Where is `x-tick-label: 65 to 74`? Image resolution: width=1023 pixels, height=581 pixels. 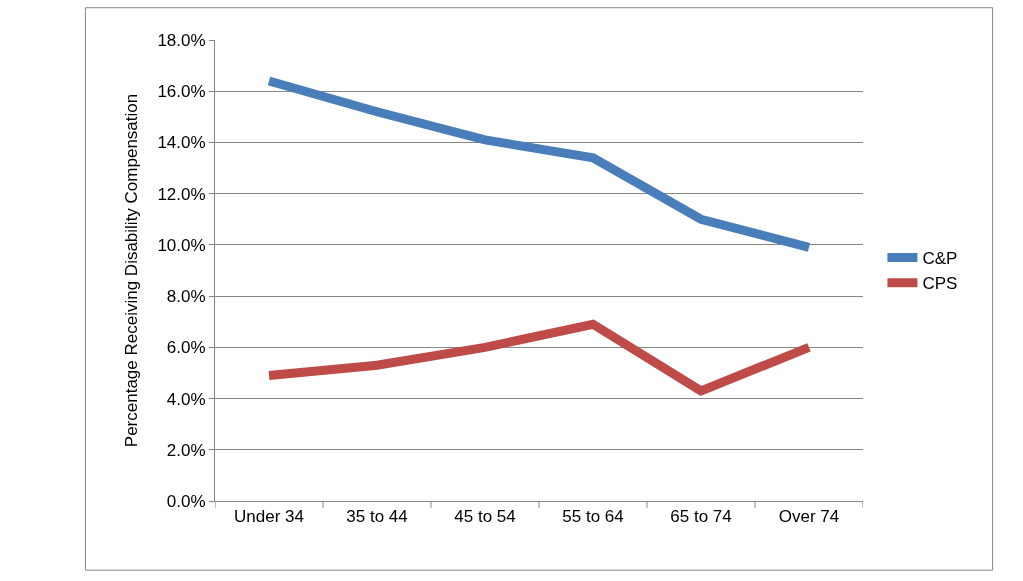
x-tick-label: 65 to 74 is located at coordinates (701, 517).